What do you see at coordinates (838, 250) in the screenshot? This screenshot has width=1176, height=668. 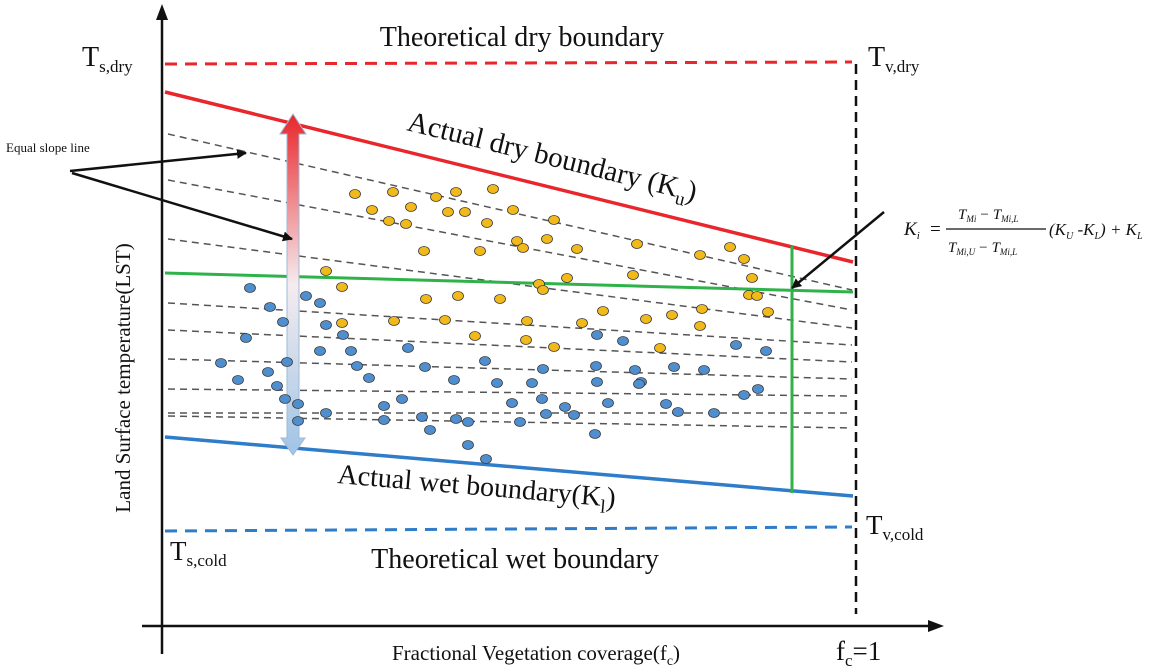 I see `formula-pointer-arrow` at bounding box center [838, 250].